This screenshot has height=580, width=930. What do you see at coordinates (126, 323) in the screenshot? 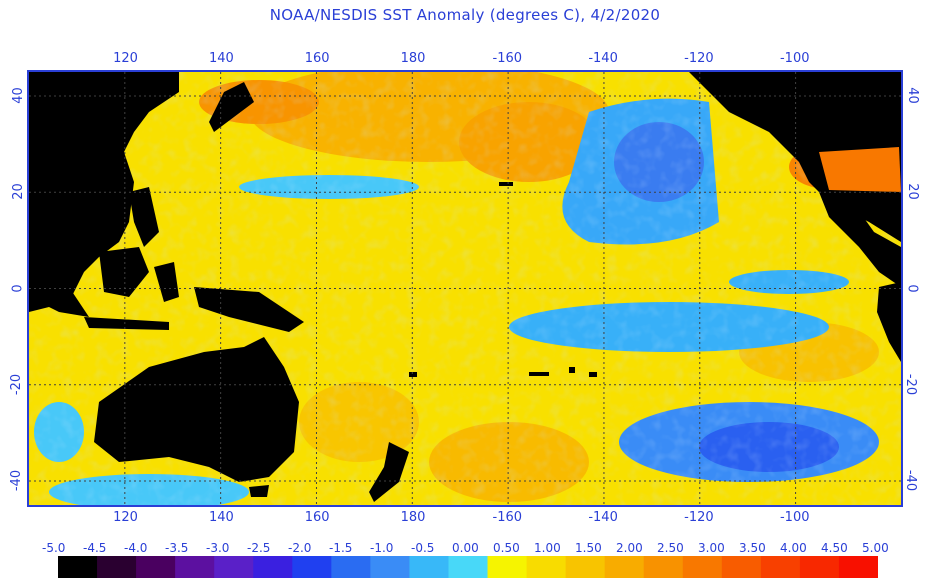
I see `java-landmass` at bounding box center [126, 323].